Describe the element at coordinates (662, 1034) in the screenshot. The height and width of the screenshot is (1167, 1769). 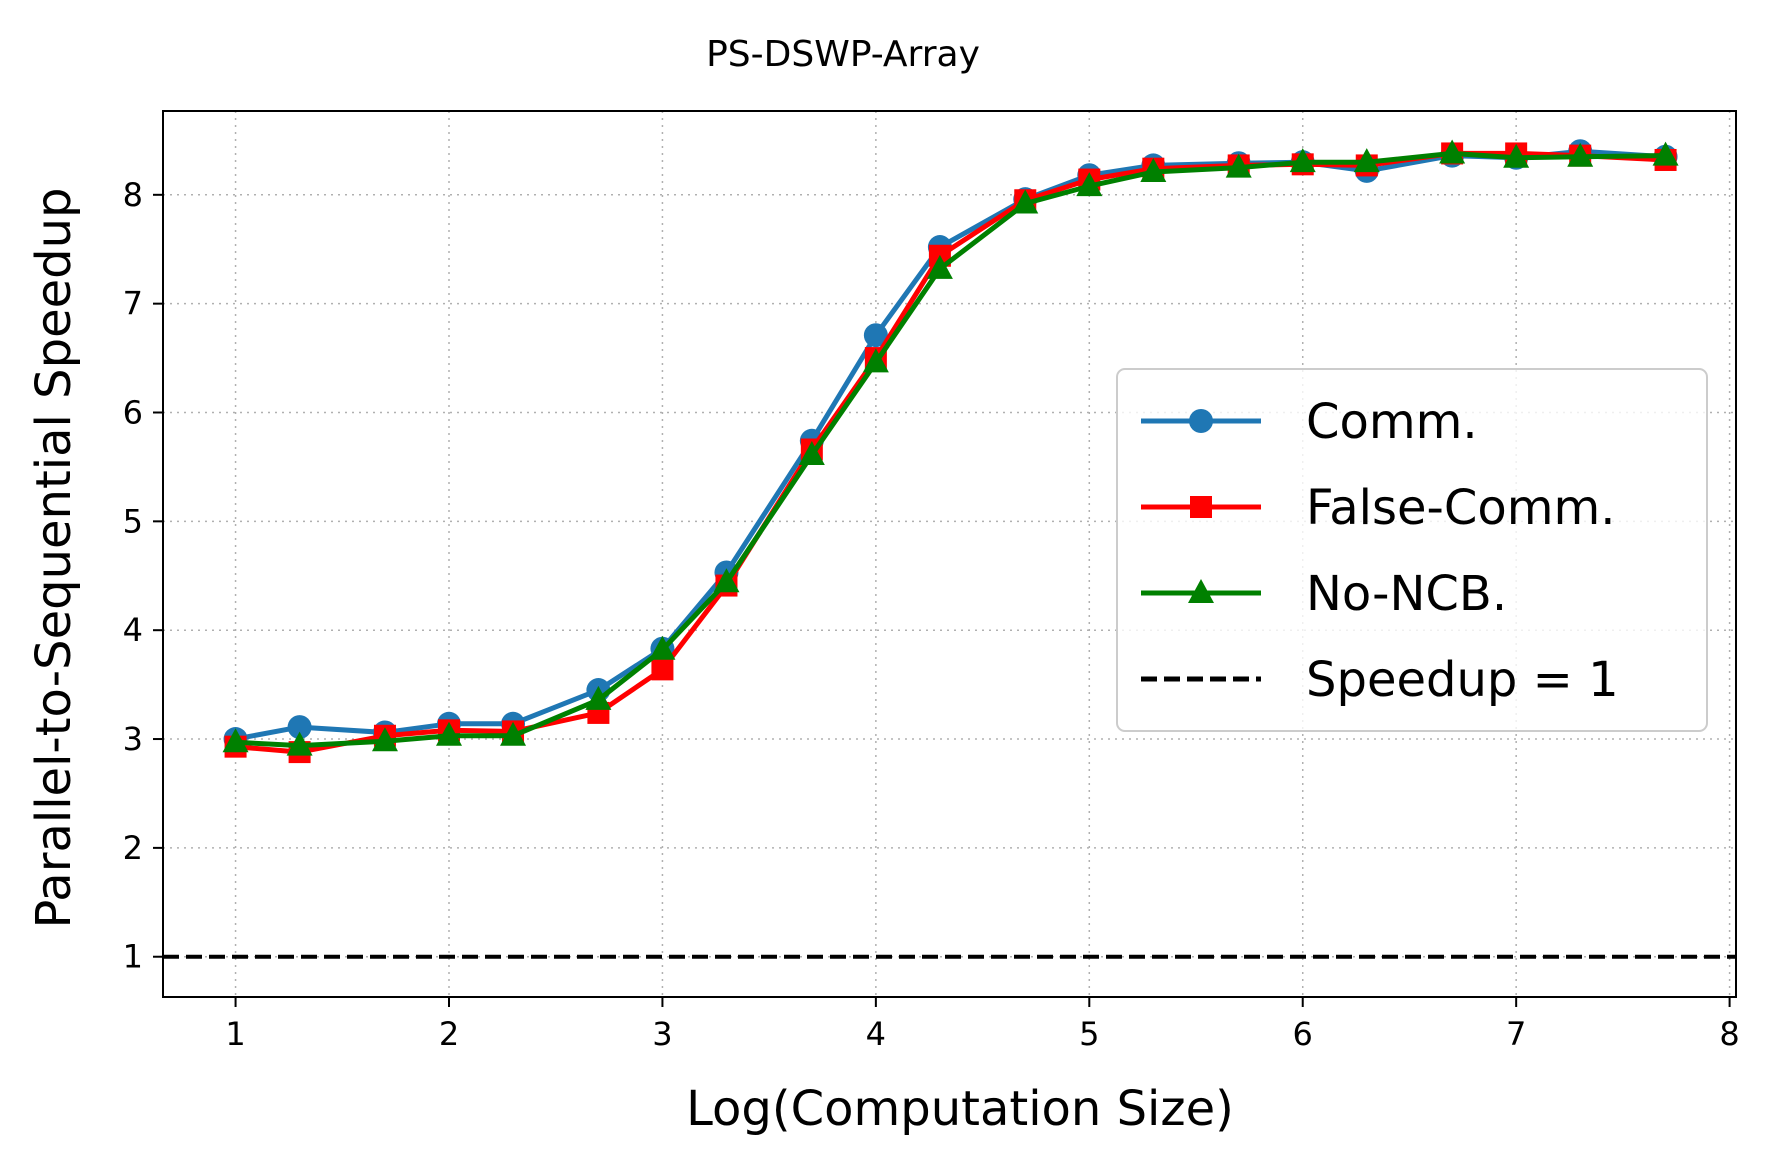
I see `x-tick-label: 3` at that location.